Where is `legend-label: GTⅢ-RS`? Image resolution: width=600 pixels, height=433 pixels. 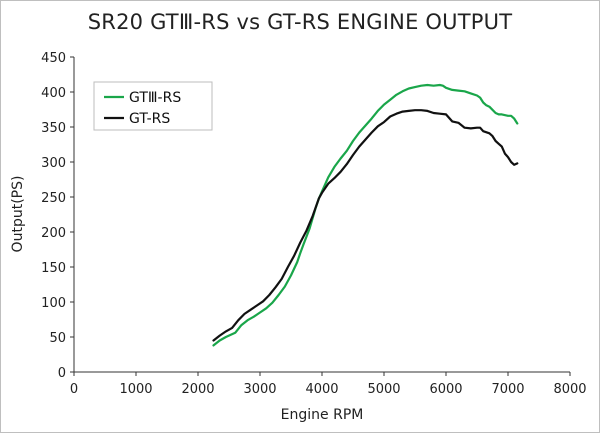
legend-label: GTⅢ-RS is located at coordinates (155, 98).